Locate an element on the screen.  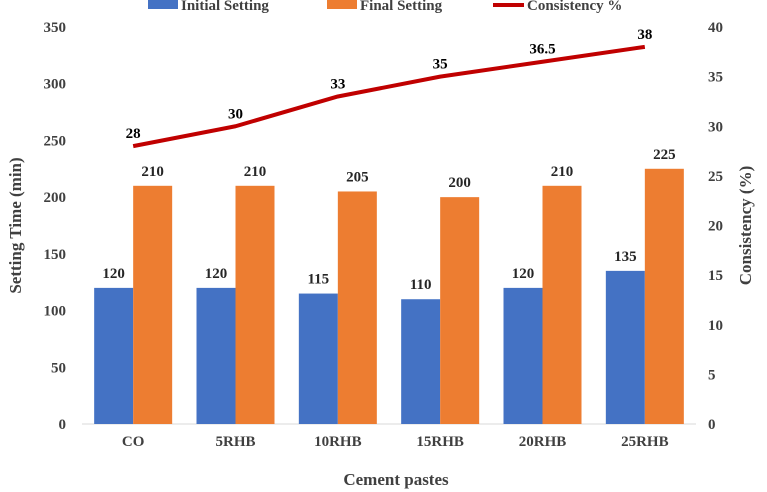
category-label: 5RHB is located at coordinates (235, 442).